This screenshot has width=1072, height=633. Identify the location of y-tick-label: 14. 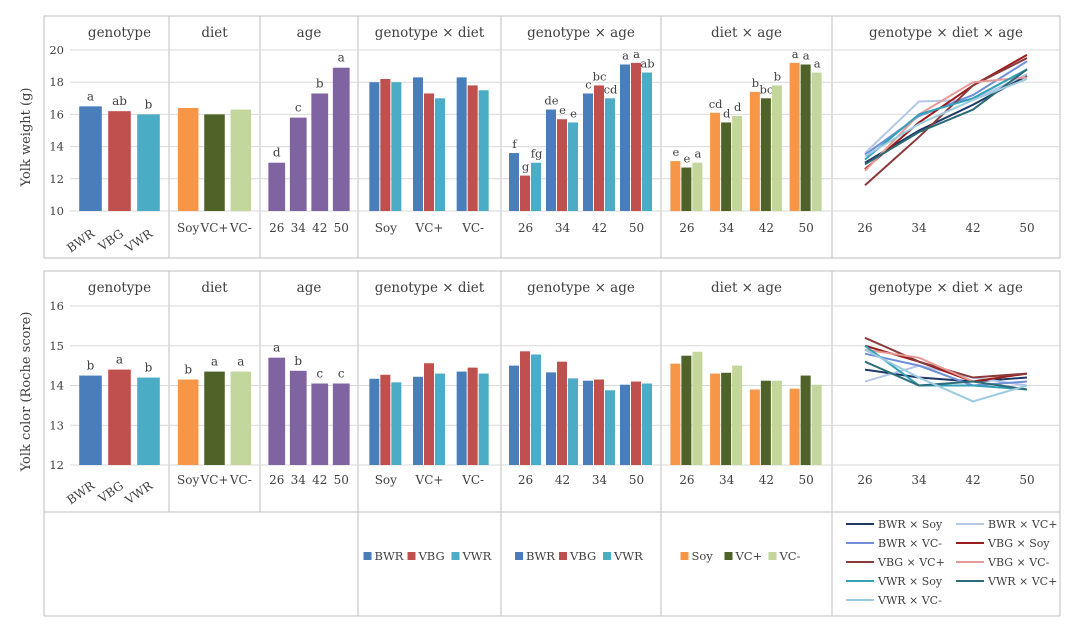
(56, 386).